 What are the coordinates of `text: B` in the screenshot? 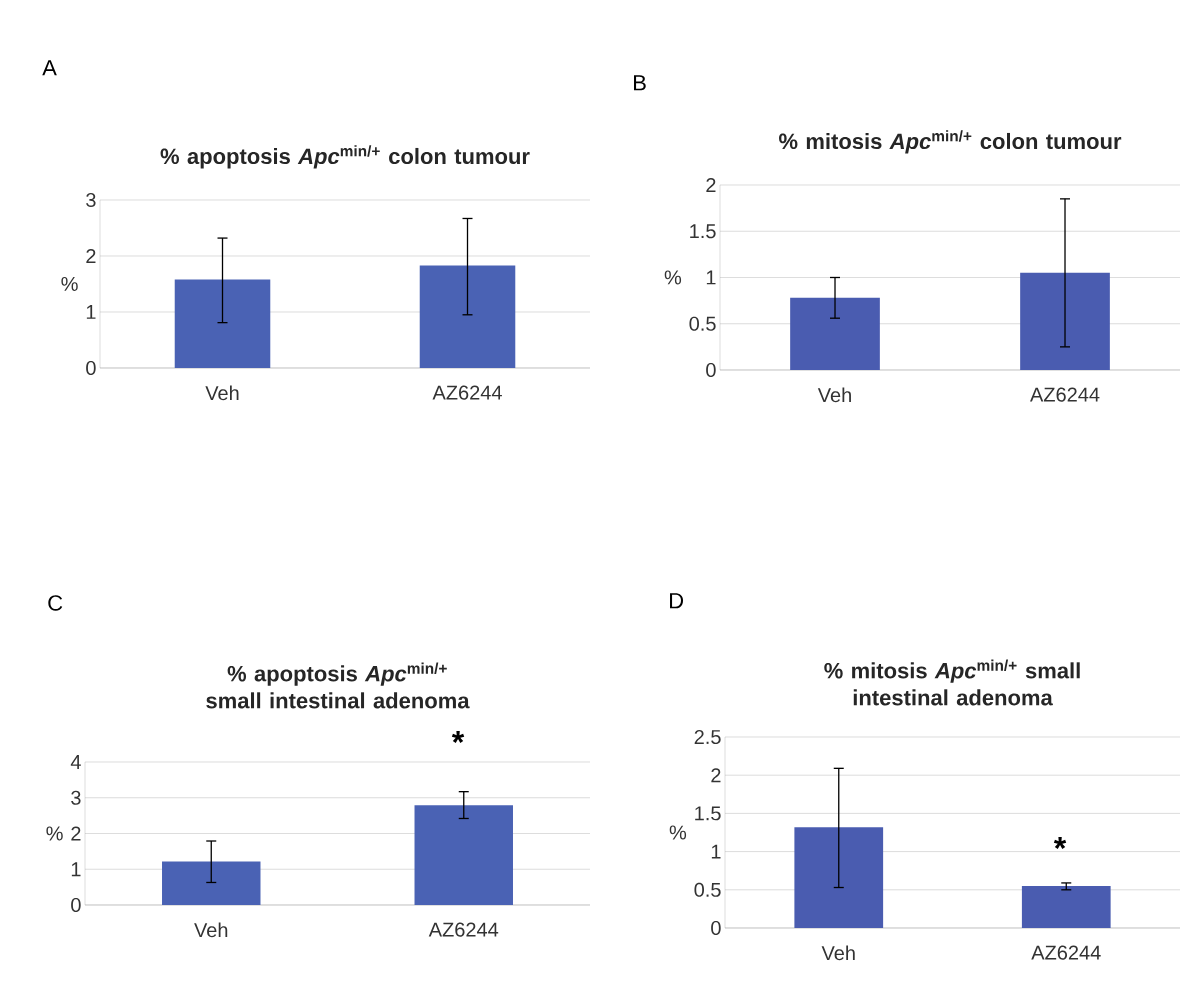 It's located at (640, 83).